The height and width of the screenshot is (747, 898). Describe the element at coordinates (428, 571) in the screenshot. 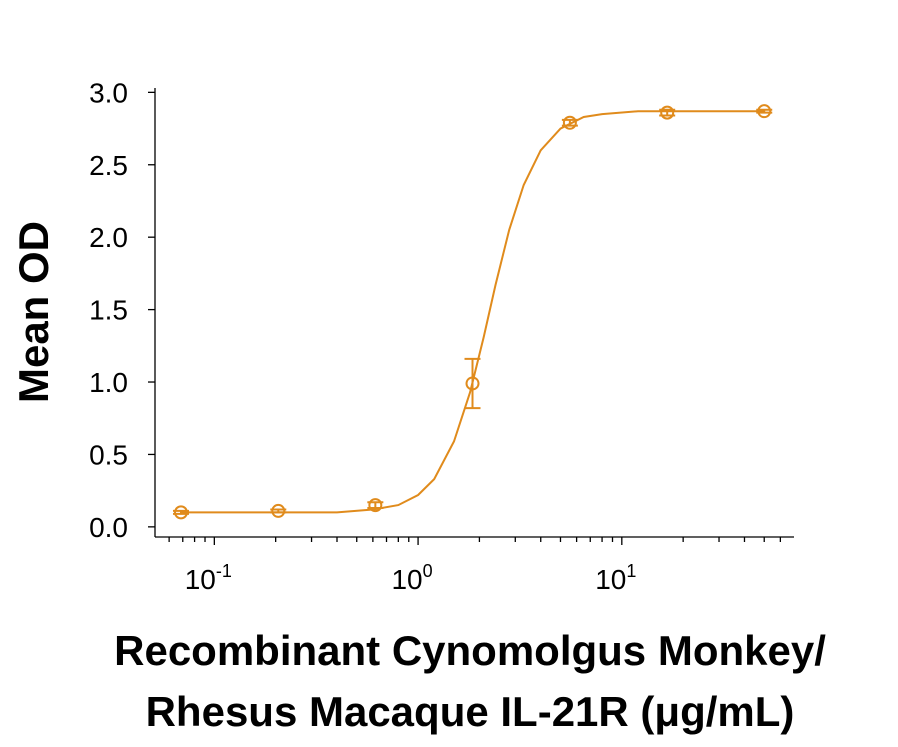

I see `x-tick-exponent: 0` at that location.